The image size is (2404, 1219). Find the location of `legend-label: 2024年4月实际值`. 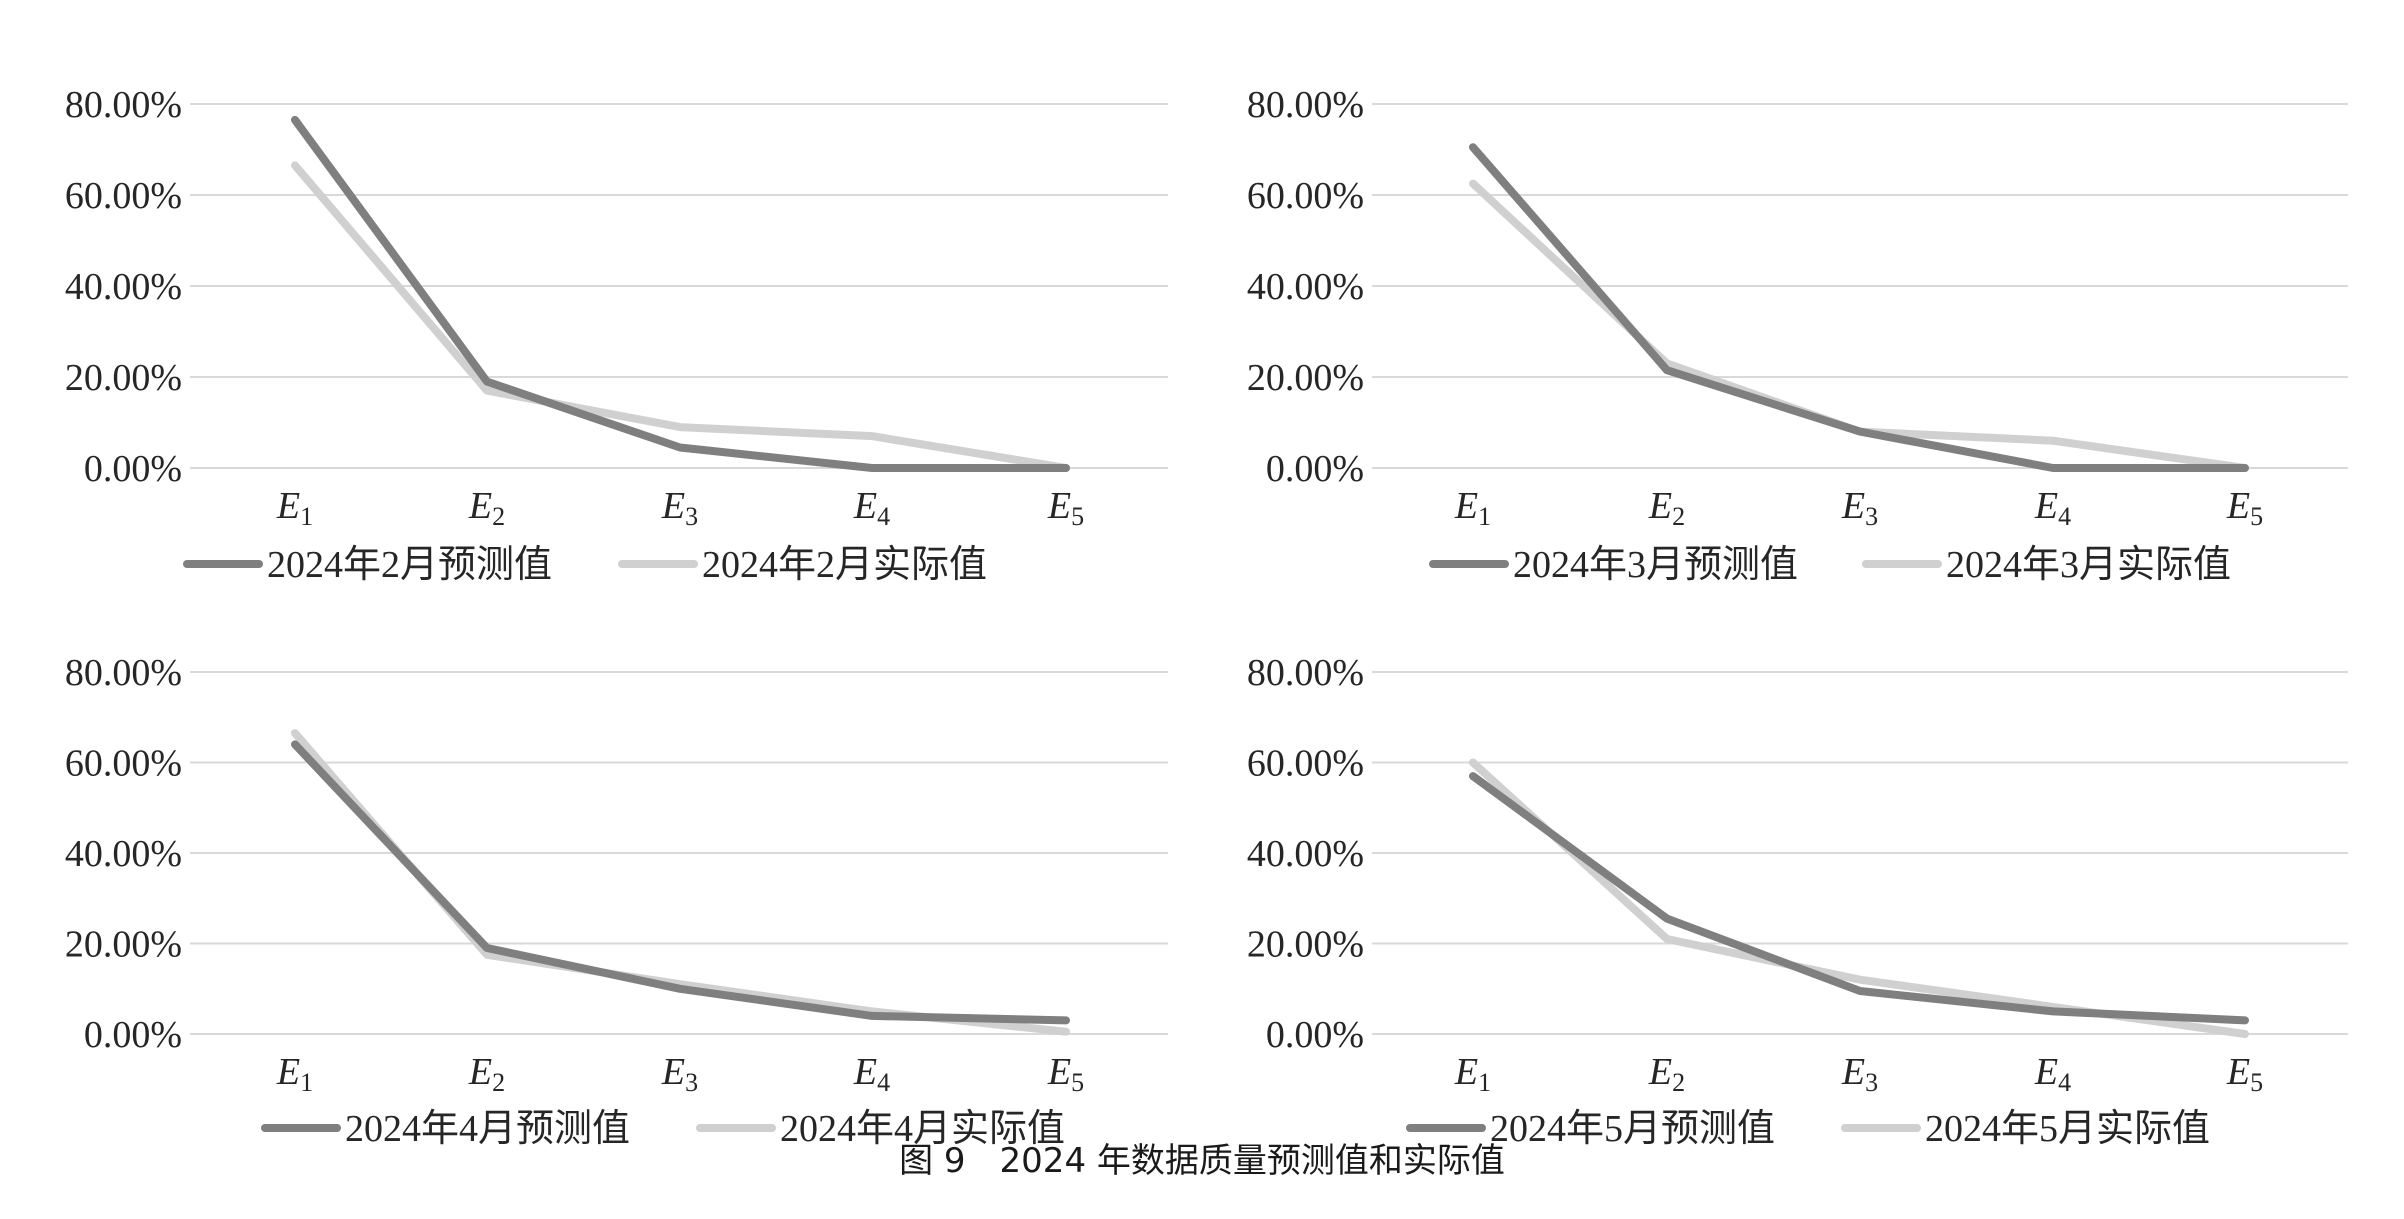

legend-label: 2024年4月实际值 is located at coordinates (922, 1129).